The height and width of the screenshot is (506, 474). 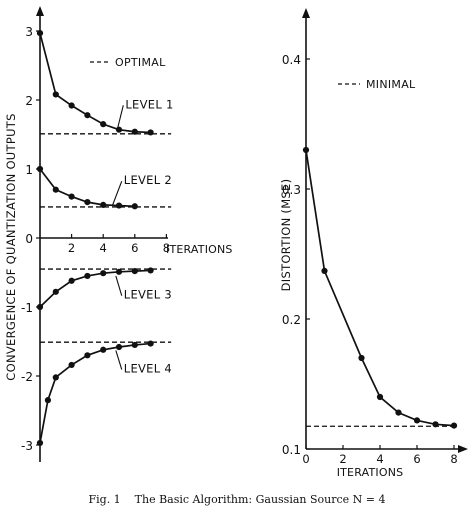 I want to click on left-y-tick-label: -3, so click(x=27, y=446).